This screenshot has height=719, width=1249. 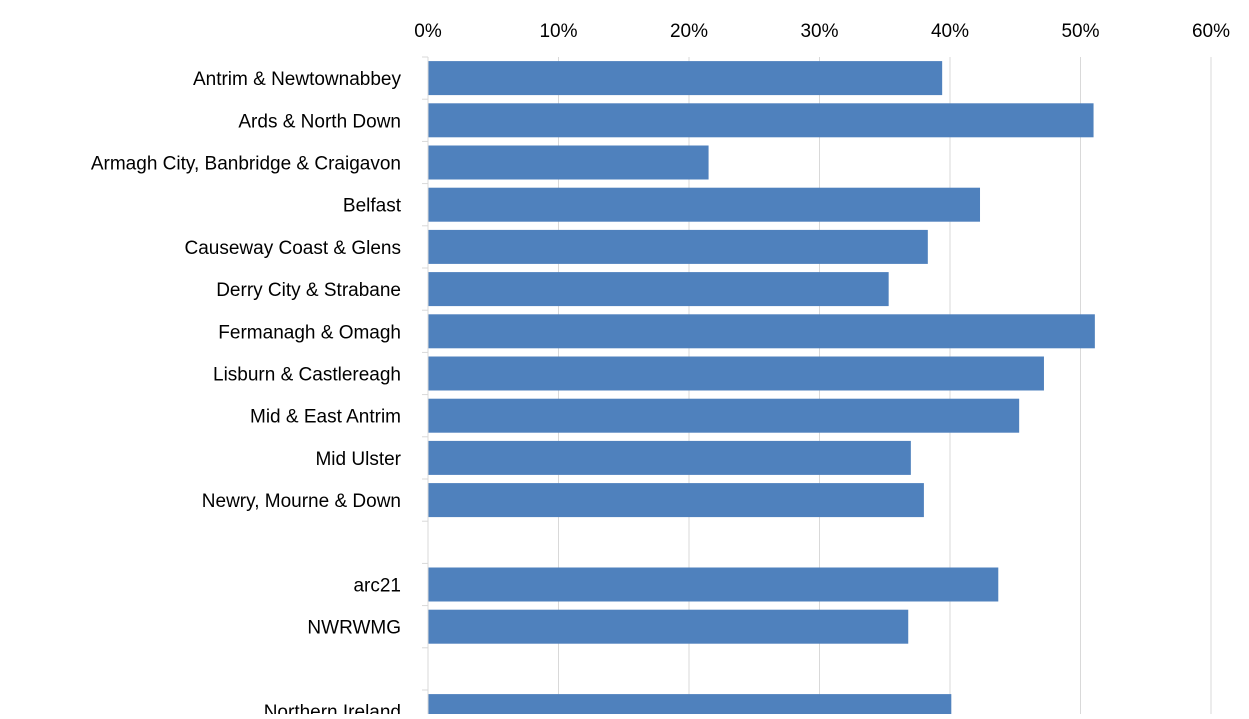 I want to click on x-tick-label: 20%, so click(x=689, y=31).